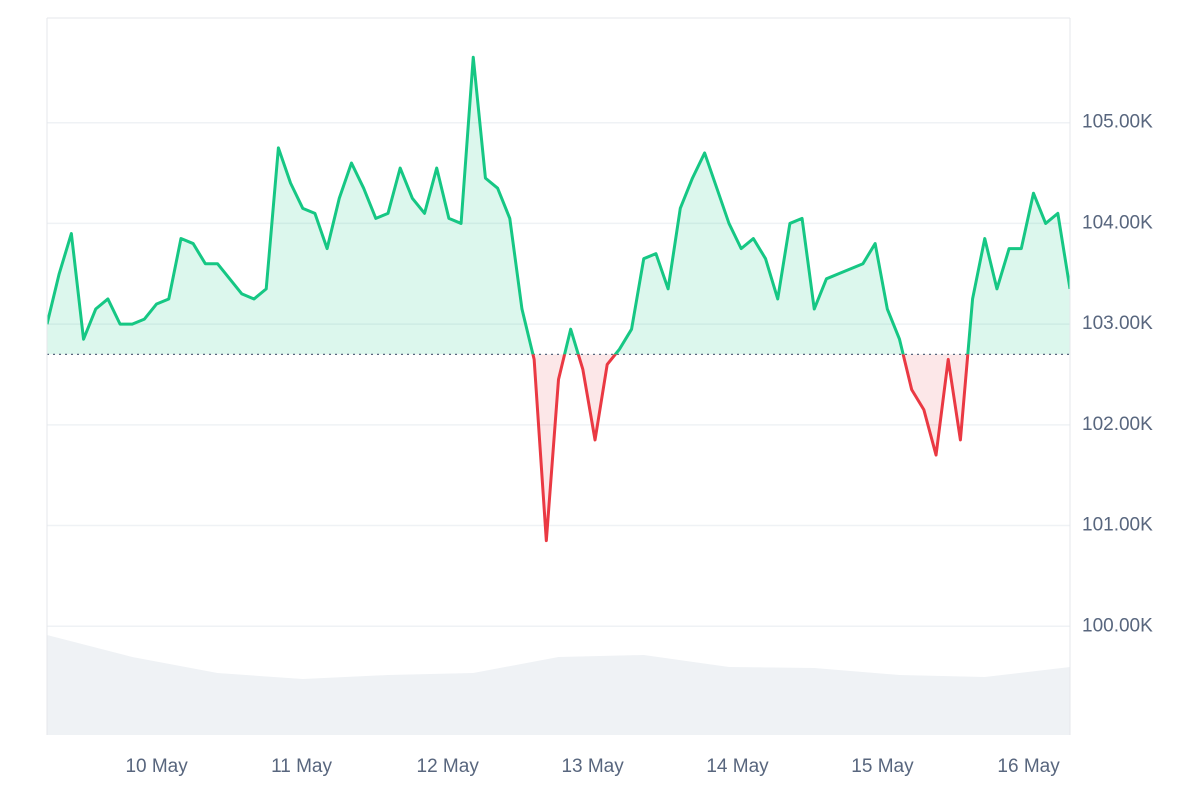 The width and height of the screenshot is (1200, 800). I want to click on y-tick-label: 105.00K, so click(1117, 122).